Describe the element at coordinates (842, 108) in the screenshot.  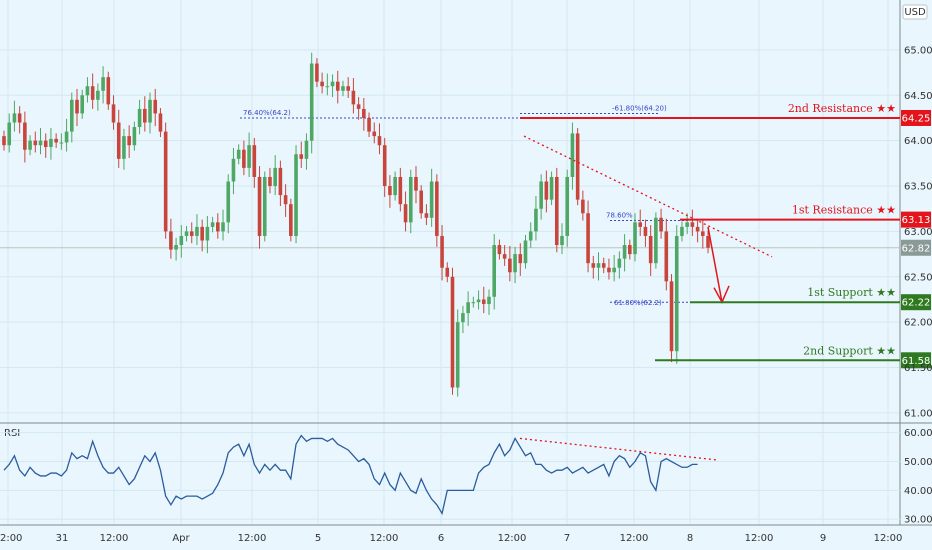
I see `level-label: 2nd Resistance ★★` at that location.